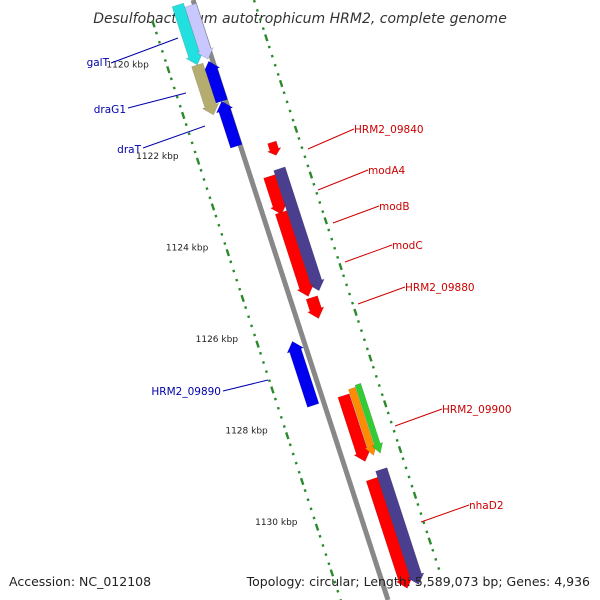  Describe the element at coordinates (157, 157) in the screenshot. I see `tick-label: 1122 kbp` at that location.